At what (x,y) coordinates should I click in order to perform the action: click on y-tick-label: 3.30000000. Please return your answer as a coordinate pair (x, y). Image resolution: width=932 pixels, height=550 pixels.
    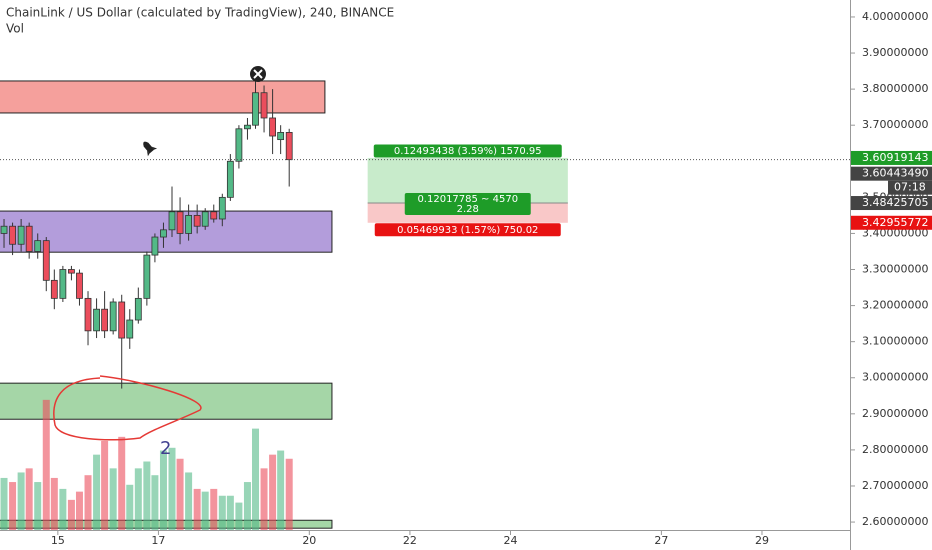
    Looking at the image, I should click on (895, 269).